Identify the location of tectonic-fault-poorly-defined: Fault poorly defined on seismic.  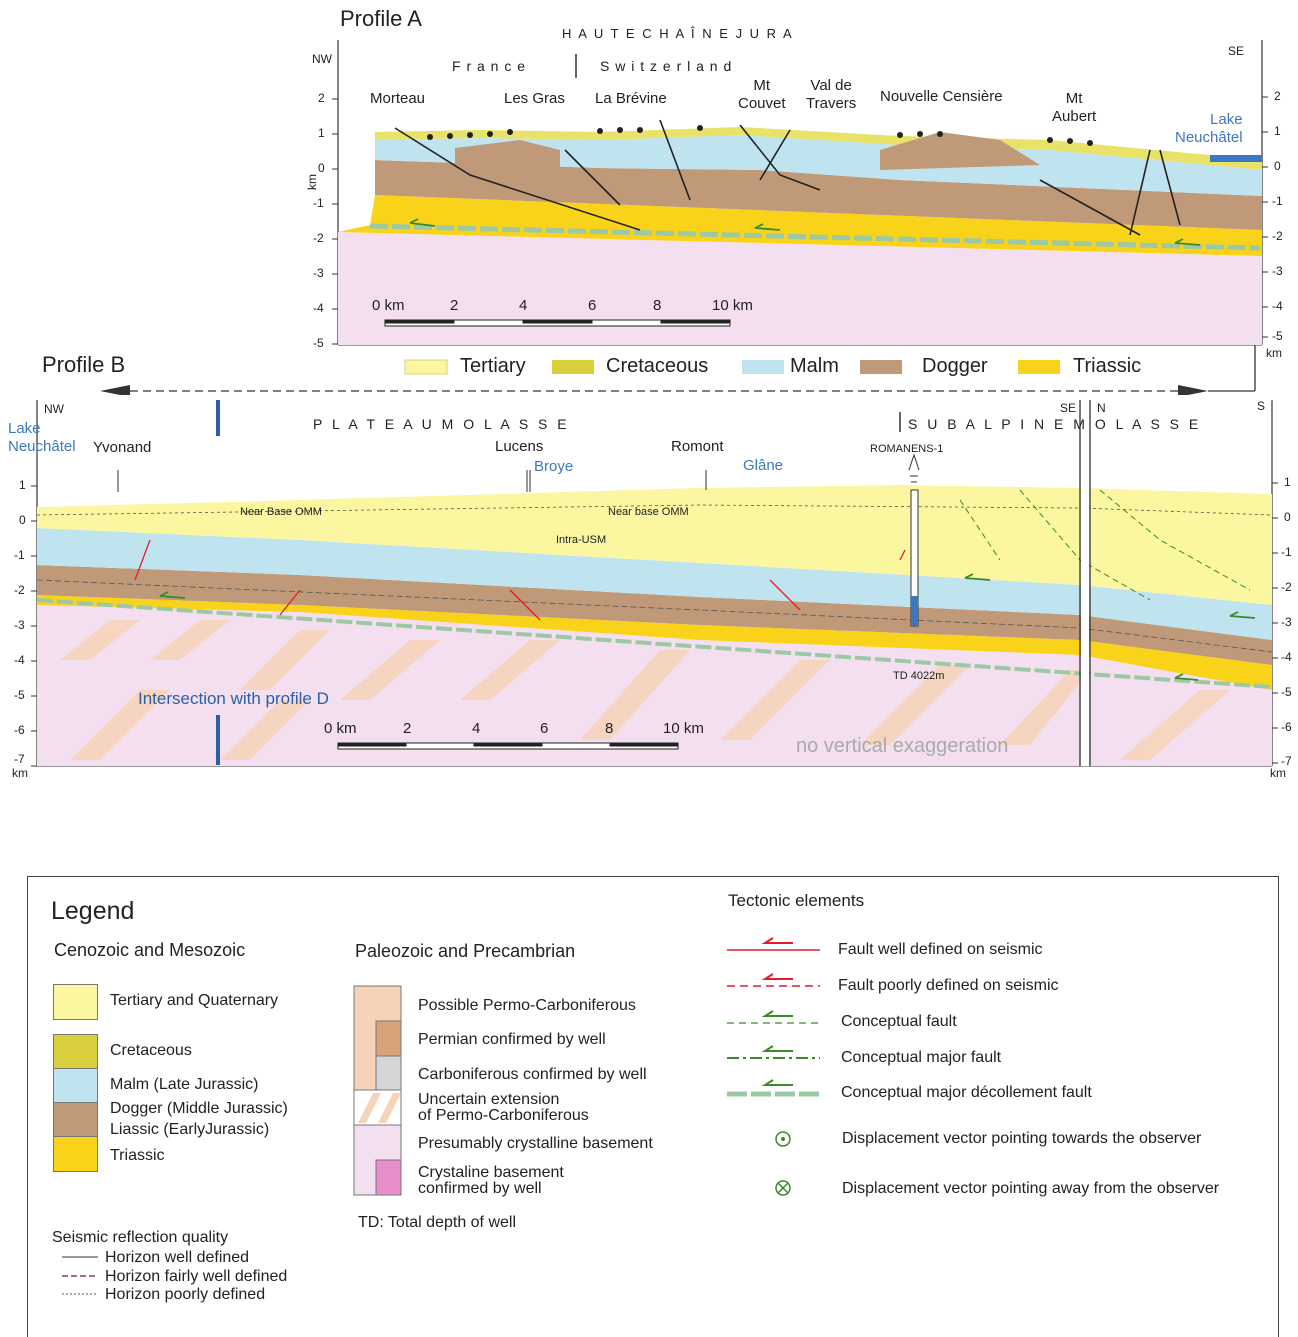
(948, 985).